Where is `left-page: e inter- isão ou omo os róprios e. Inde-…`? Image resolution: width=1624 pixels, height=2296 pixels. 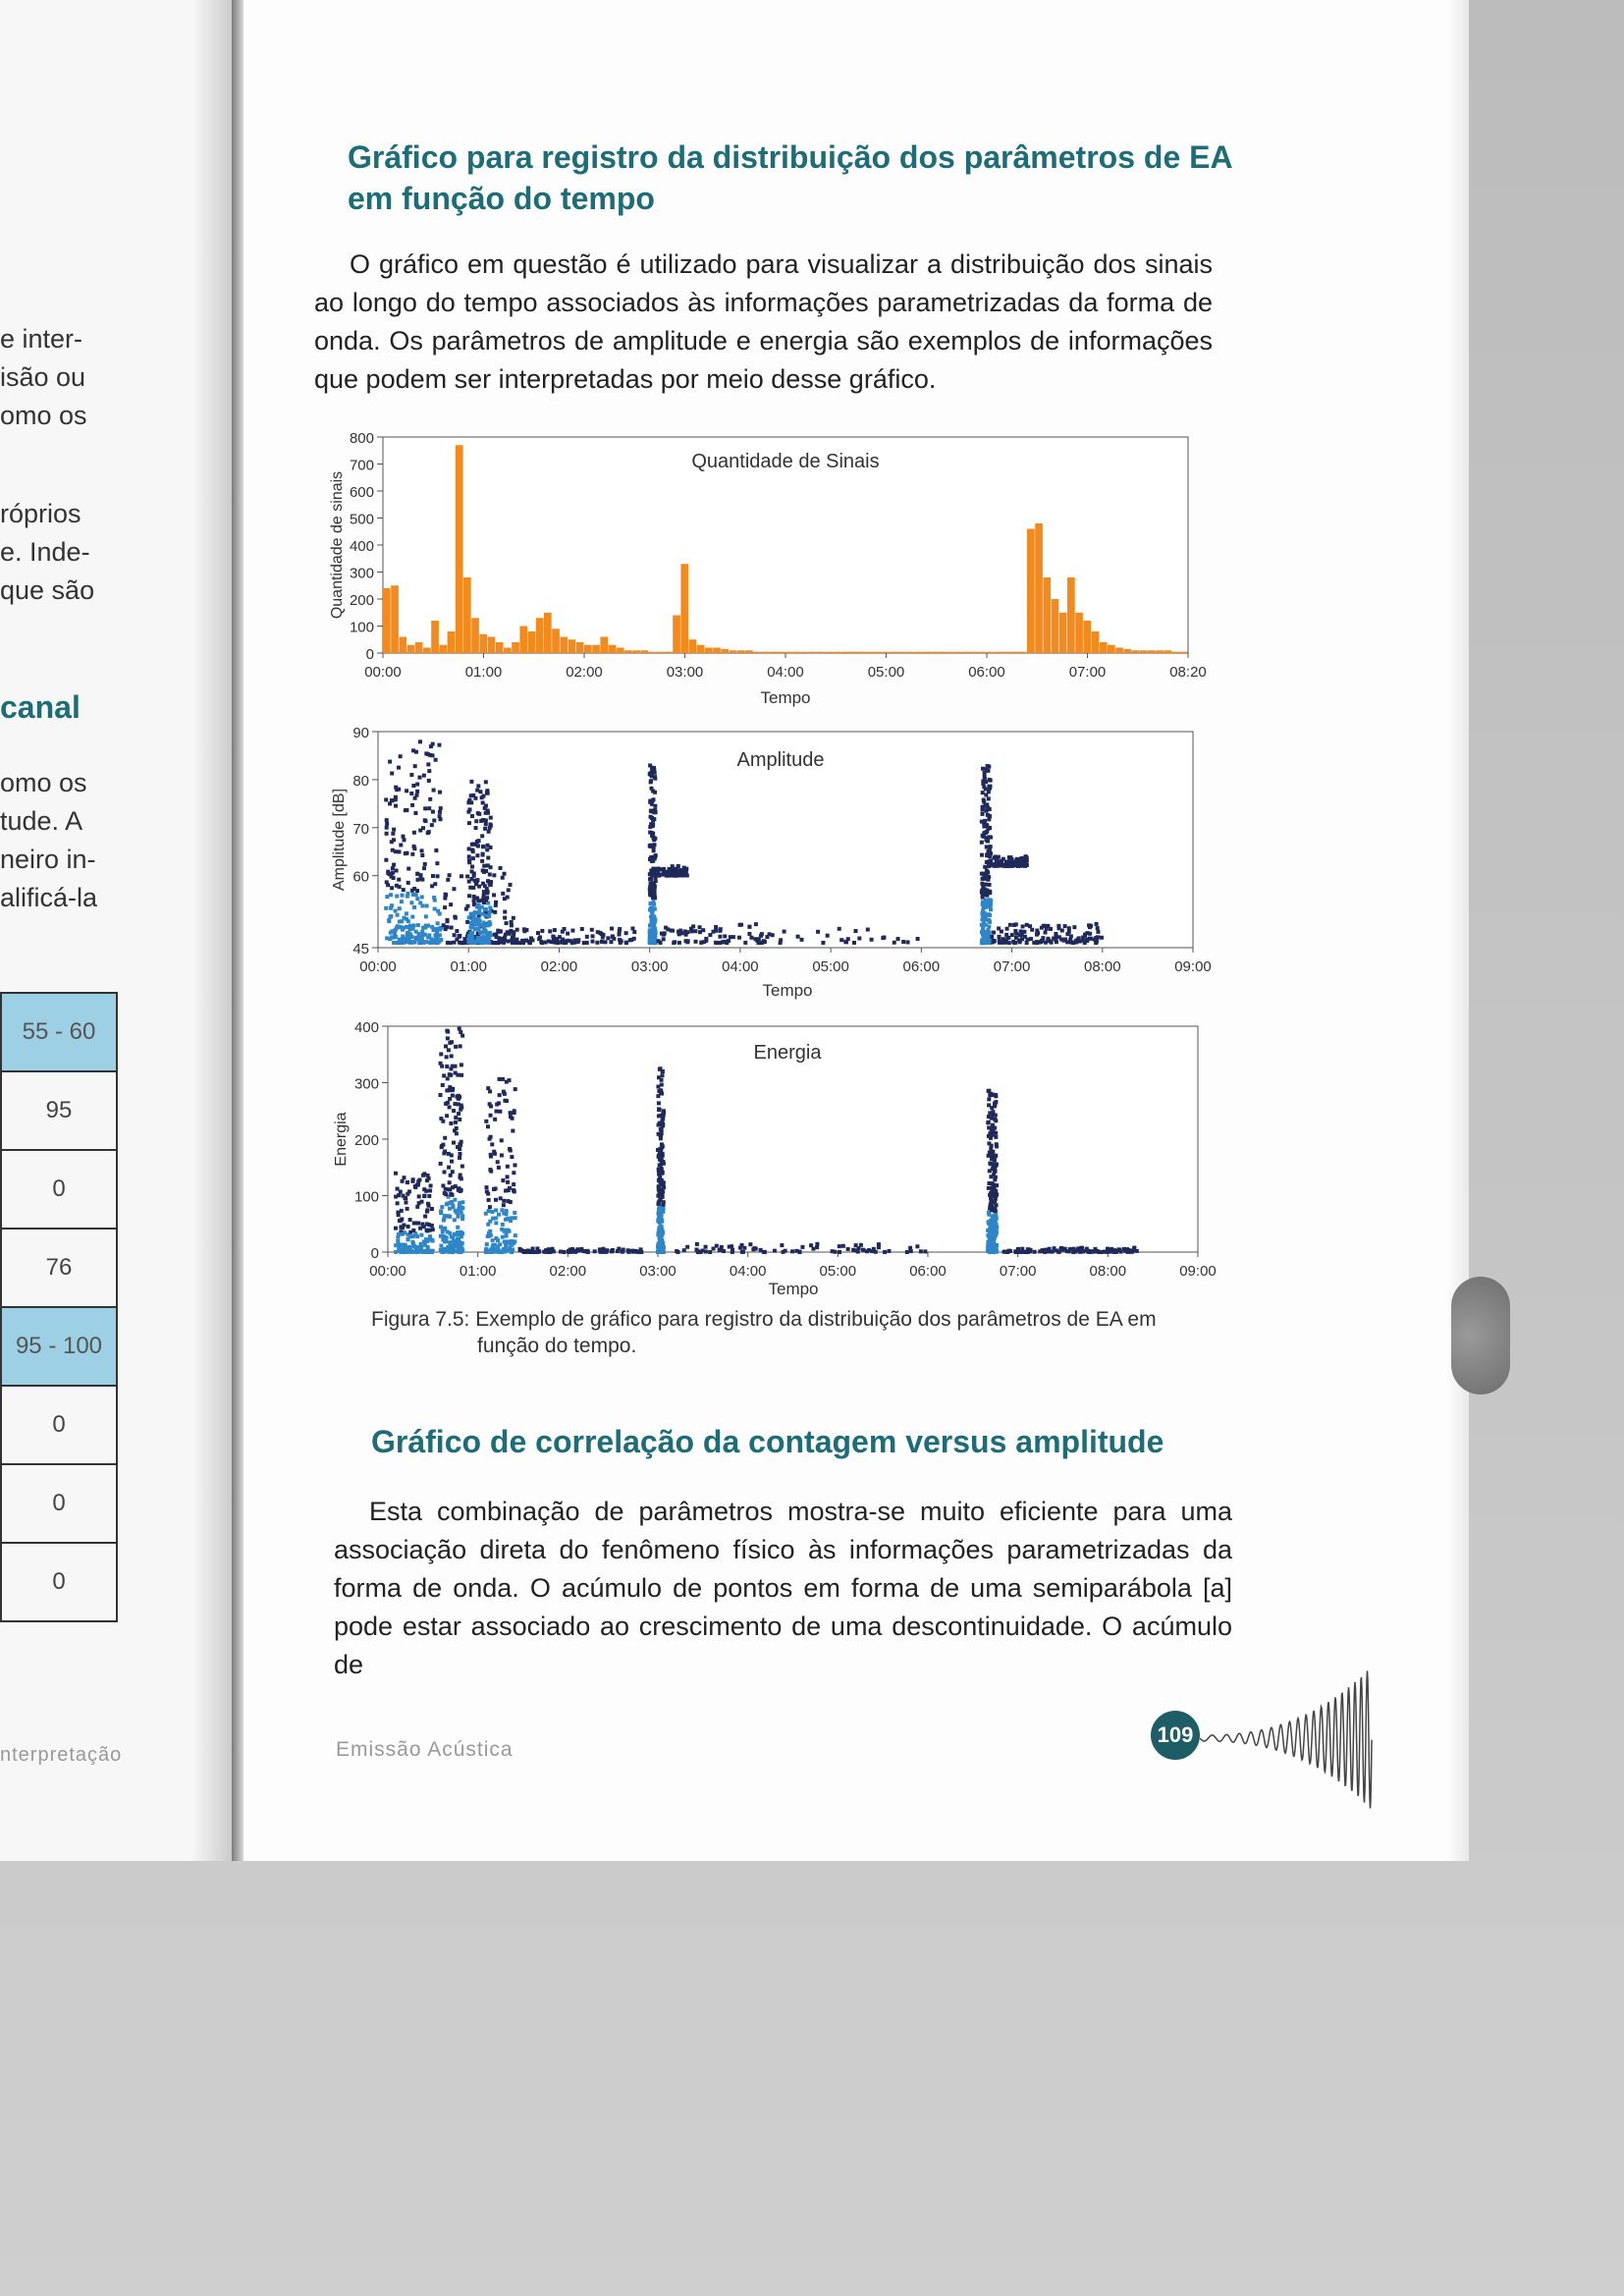 left-page: e inter- isão ou omo os róprios e. Inde-… is located at coordinates (116, 930).